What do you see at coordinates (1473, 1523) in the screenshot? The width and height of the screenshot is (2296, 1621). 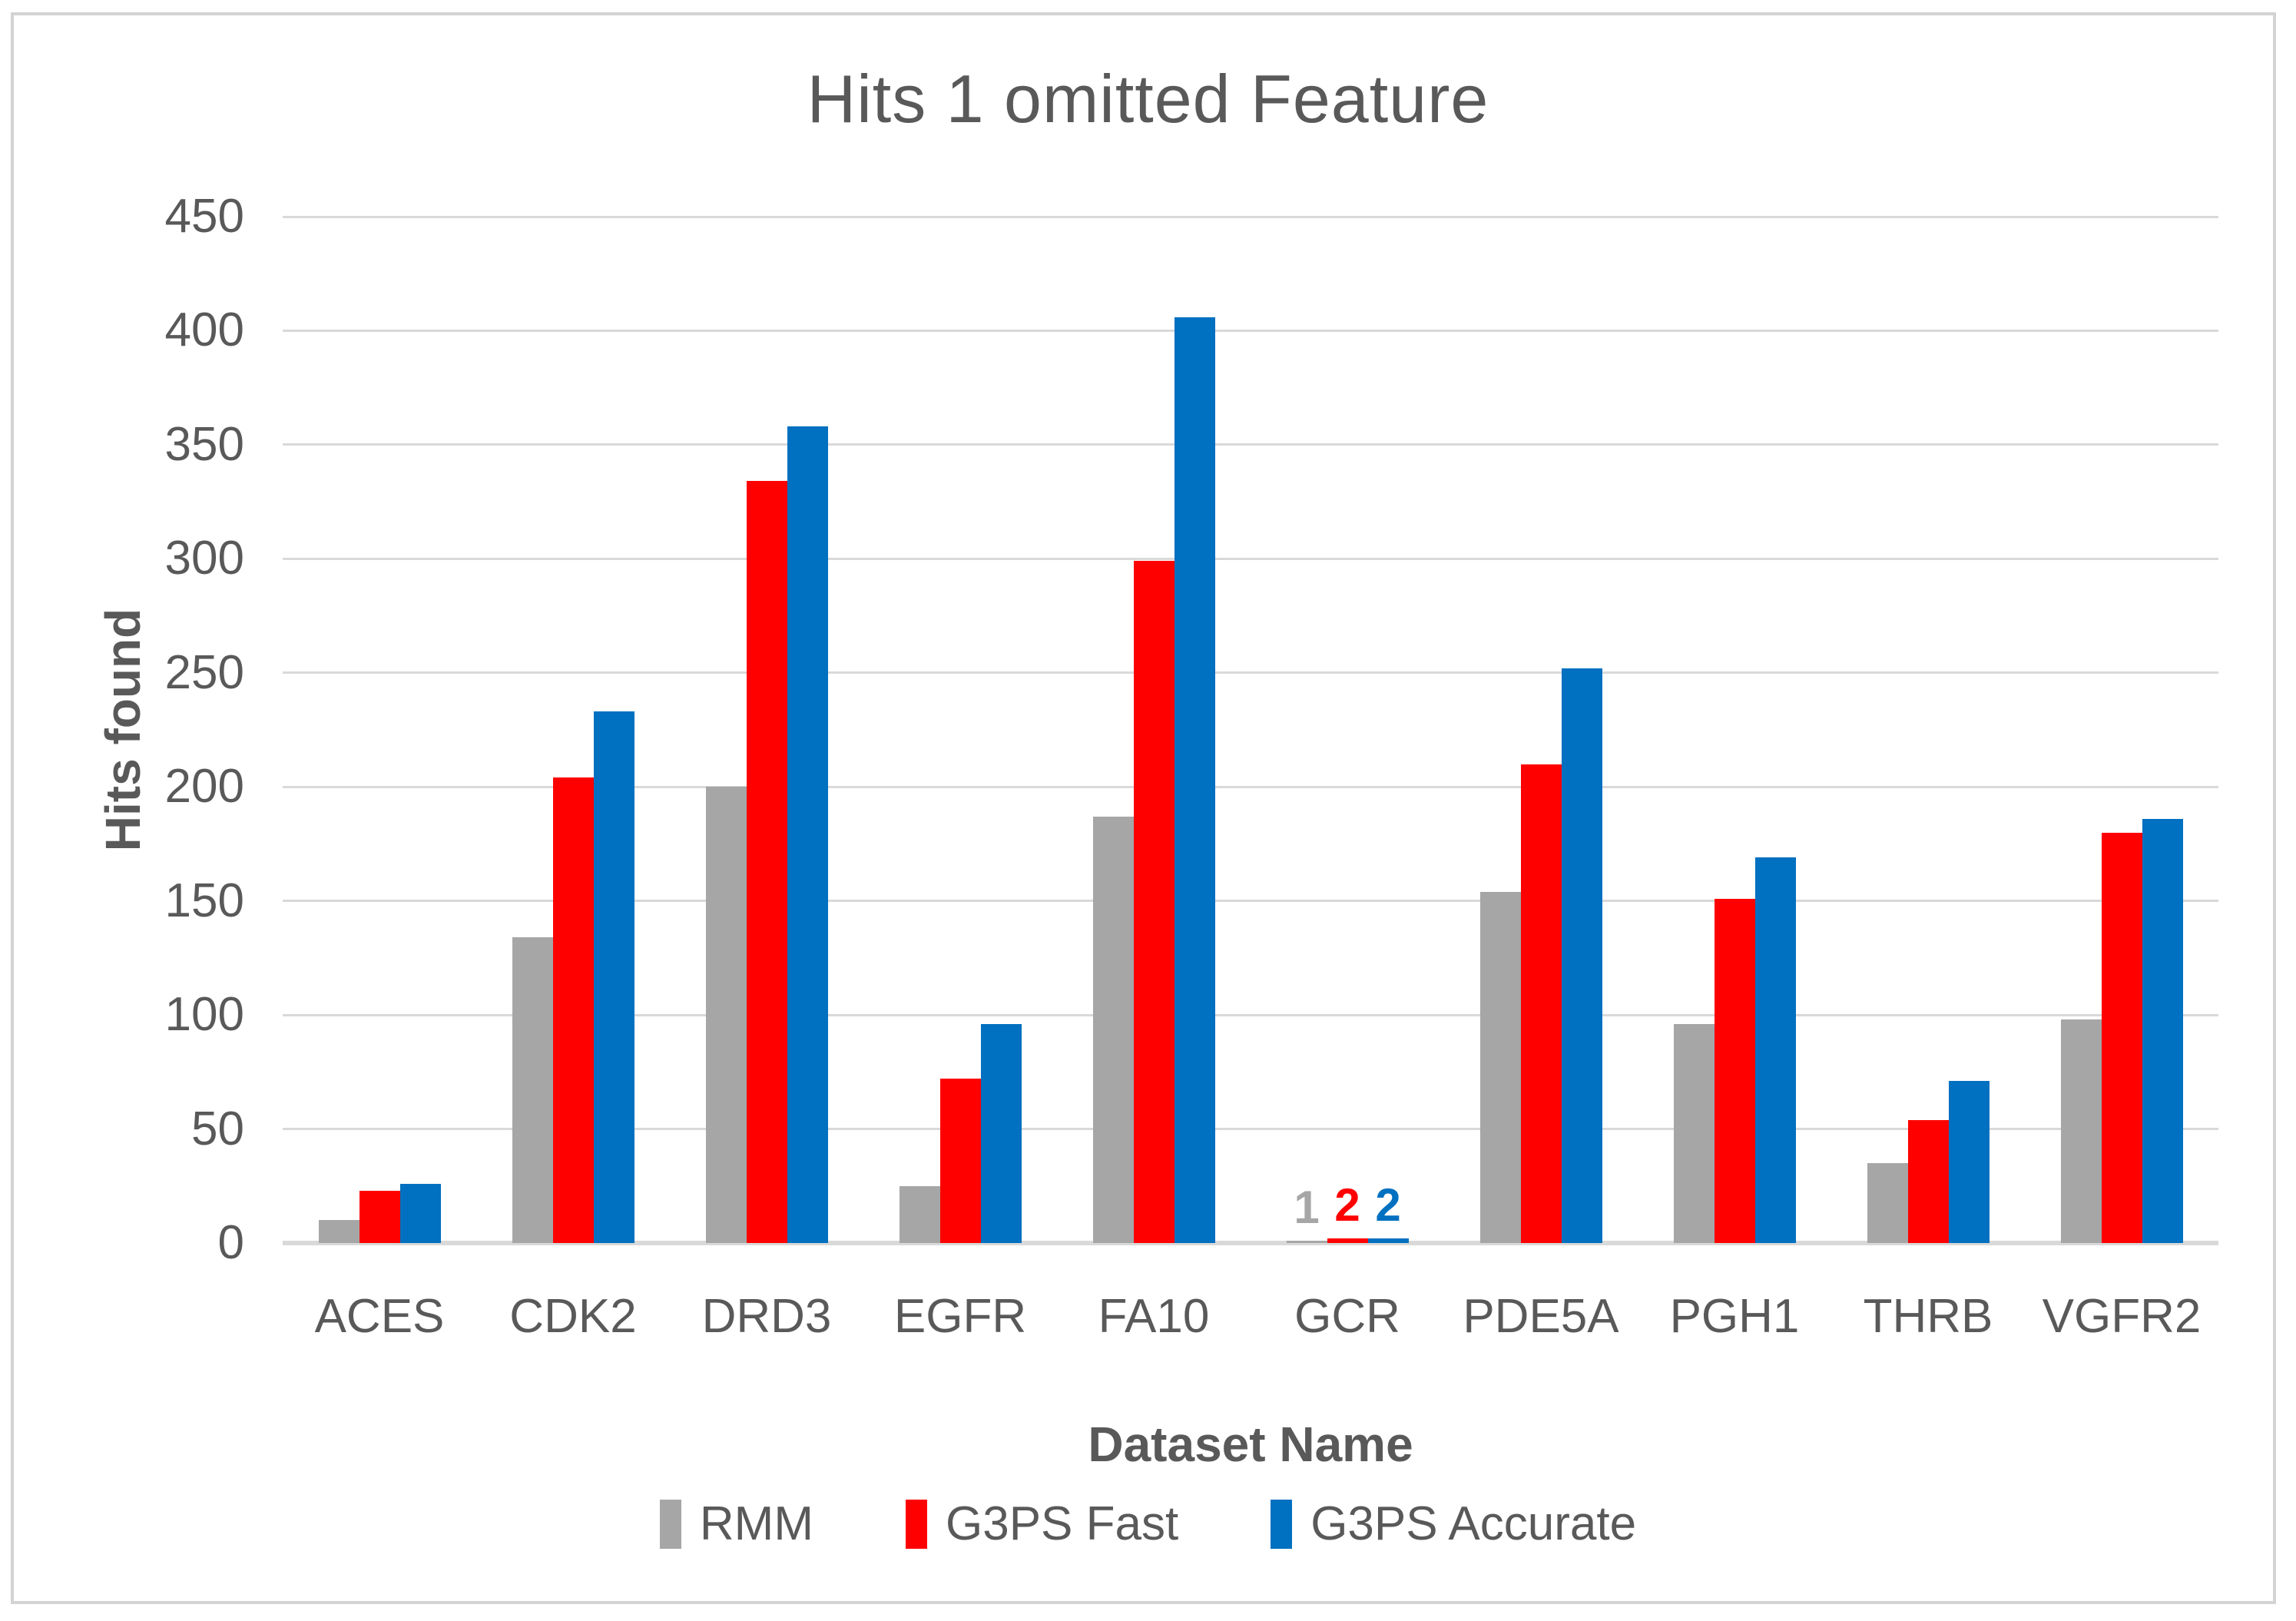 I see `legend-label-g3ps-accurate: G3PS Accurate` at bounding box center [1473, 1523].